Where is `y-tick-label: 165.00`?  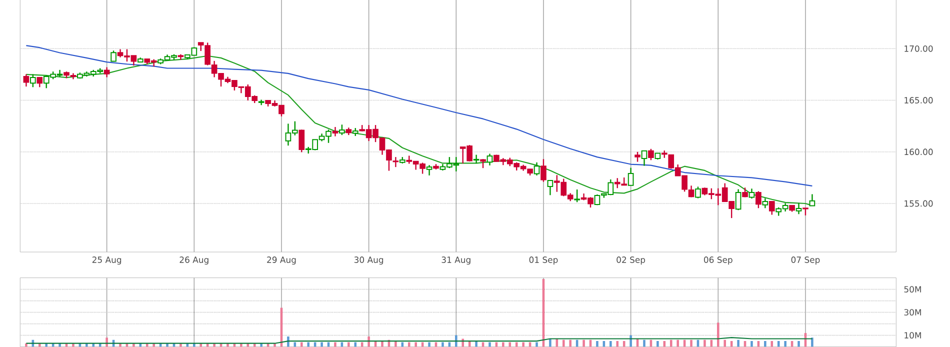
y-tick-label: 165.00 is located at coordinates (918, 100).